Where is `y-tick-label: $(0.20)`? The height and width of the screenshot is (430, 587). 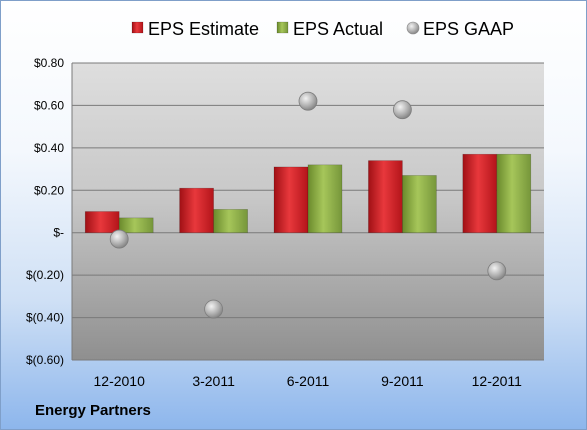
y-tick-label: $(0.20) is located at coordinates (45, 275).